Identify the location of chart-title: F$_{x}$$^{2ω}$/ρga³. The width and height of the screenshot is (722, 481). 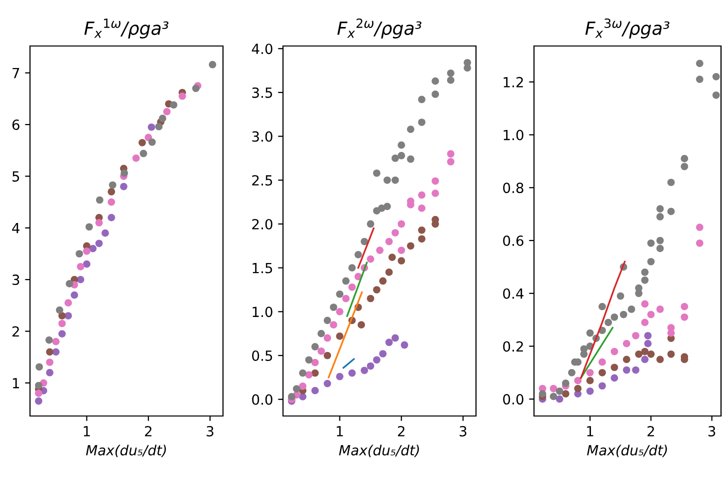
(379, 28).